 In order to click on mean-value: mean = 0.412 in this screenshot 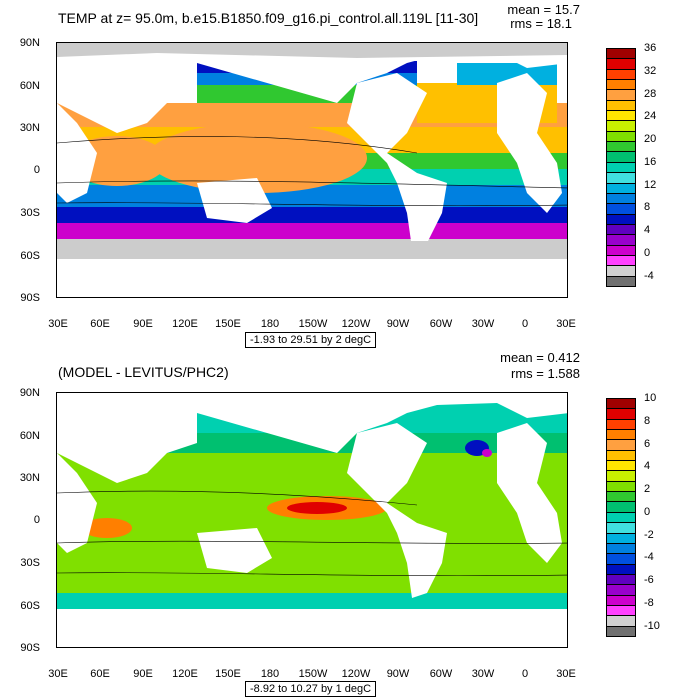, I will do `click(540, 357)`.